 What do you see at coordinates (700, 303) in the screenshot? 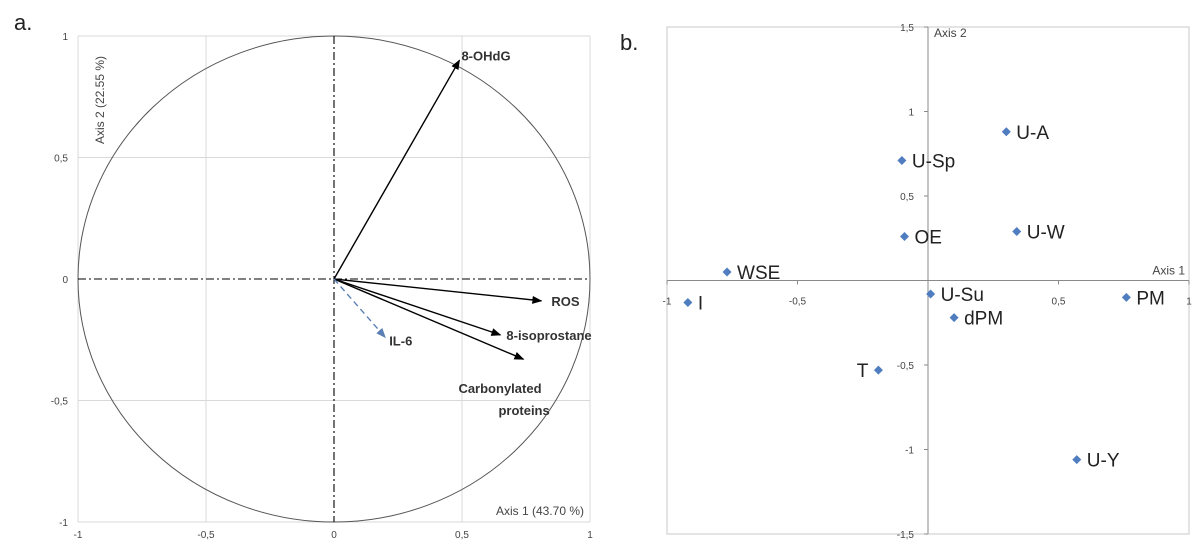
I see `point-label-i: I` at bounding box center [700, 303].